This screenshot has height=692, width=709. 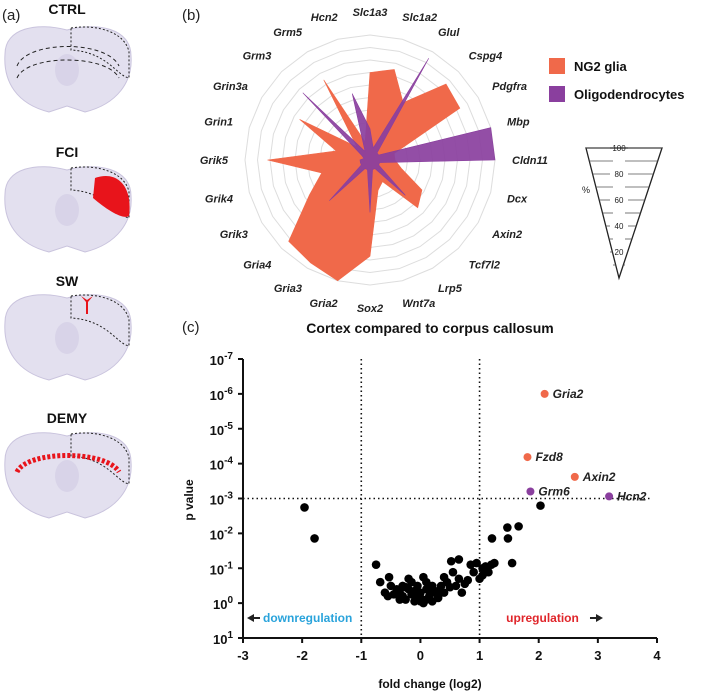 What do you see at coordinates (228, 356) in the screenshot?
I see `y-tick-exponent: -7` at bounding box center [228, 356].